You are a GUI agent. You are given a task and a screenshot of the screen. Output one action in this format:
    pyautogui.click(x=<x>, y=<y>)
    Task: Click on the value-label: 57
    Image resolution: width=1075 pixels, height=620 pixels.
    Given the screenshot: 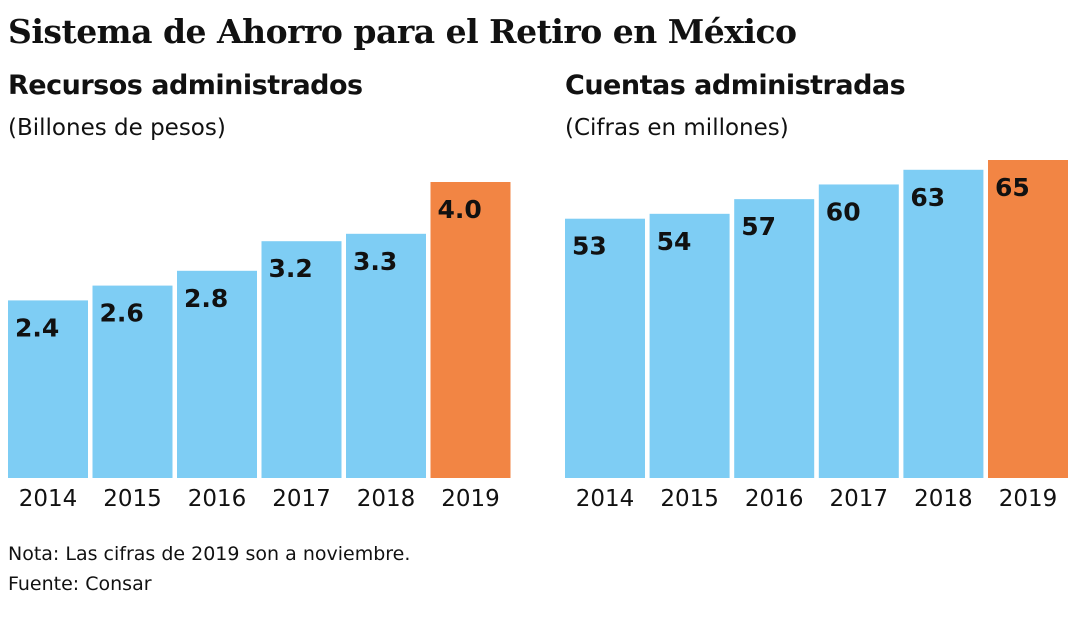 What is the action you would take?
    pyautogui.click(x=758, y=226)
    